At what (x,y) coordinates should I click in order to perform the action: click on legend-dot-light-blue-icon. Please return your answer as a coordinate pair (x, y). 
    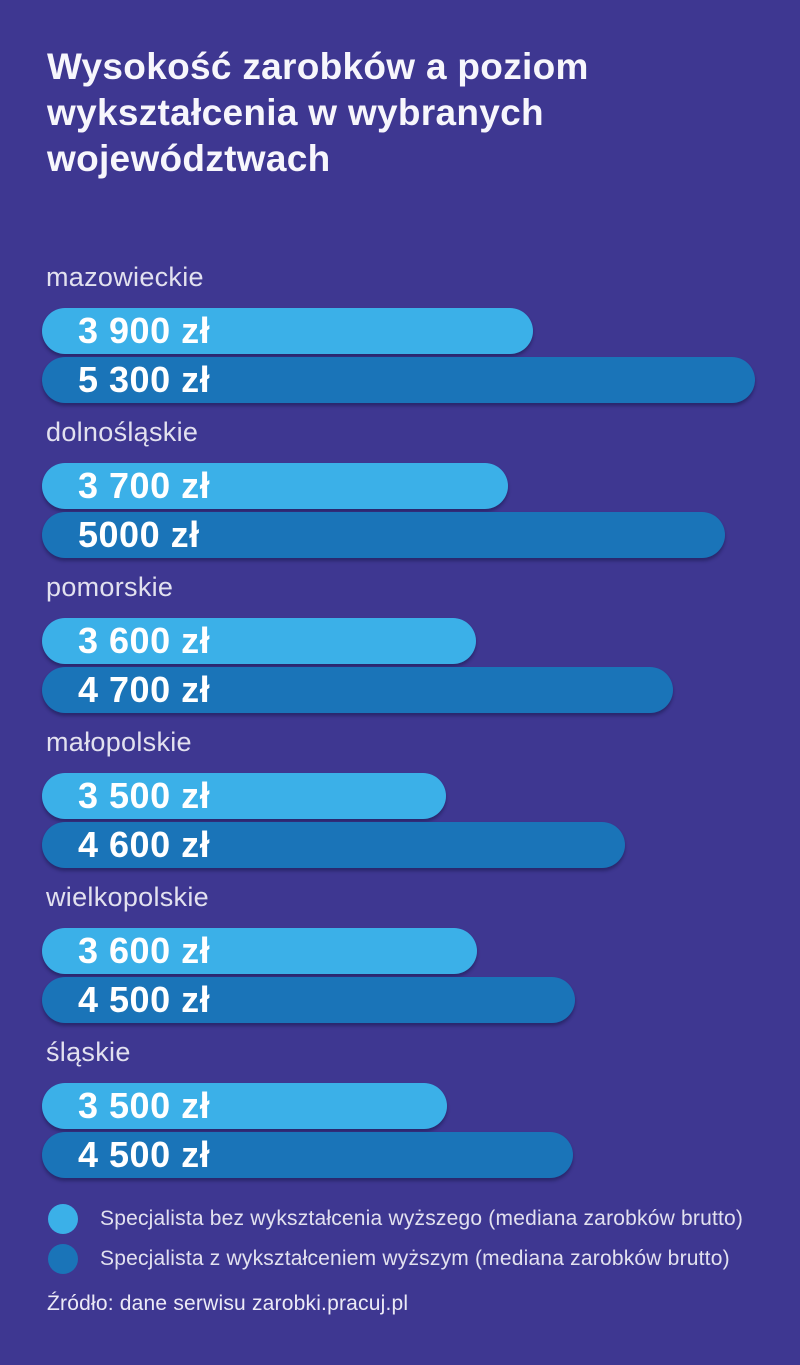
    Looking at the image, I should click on (63, 1219).